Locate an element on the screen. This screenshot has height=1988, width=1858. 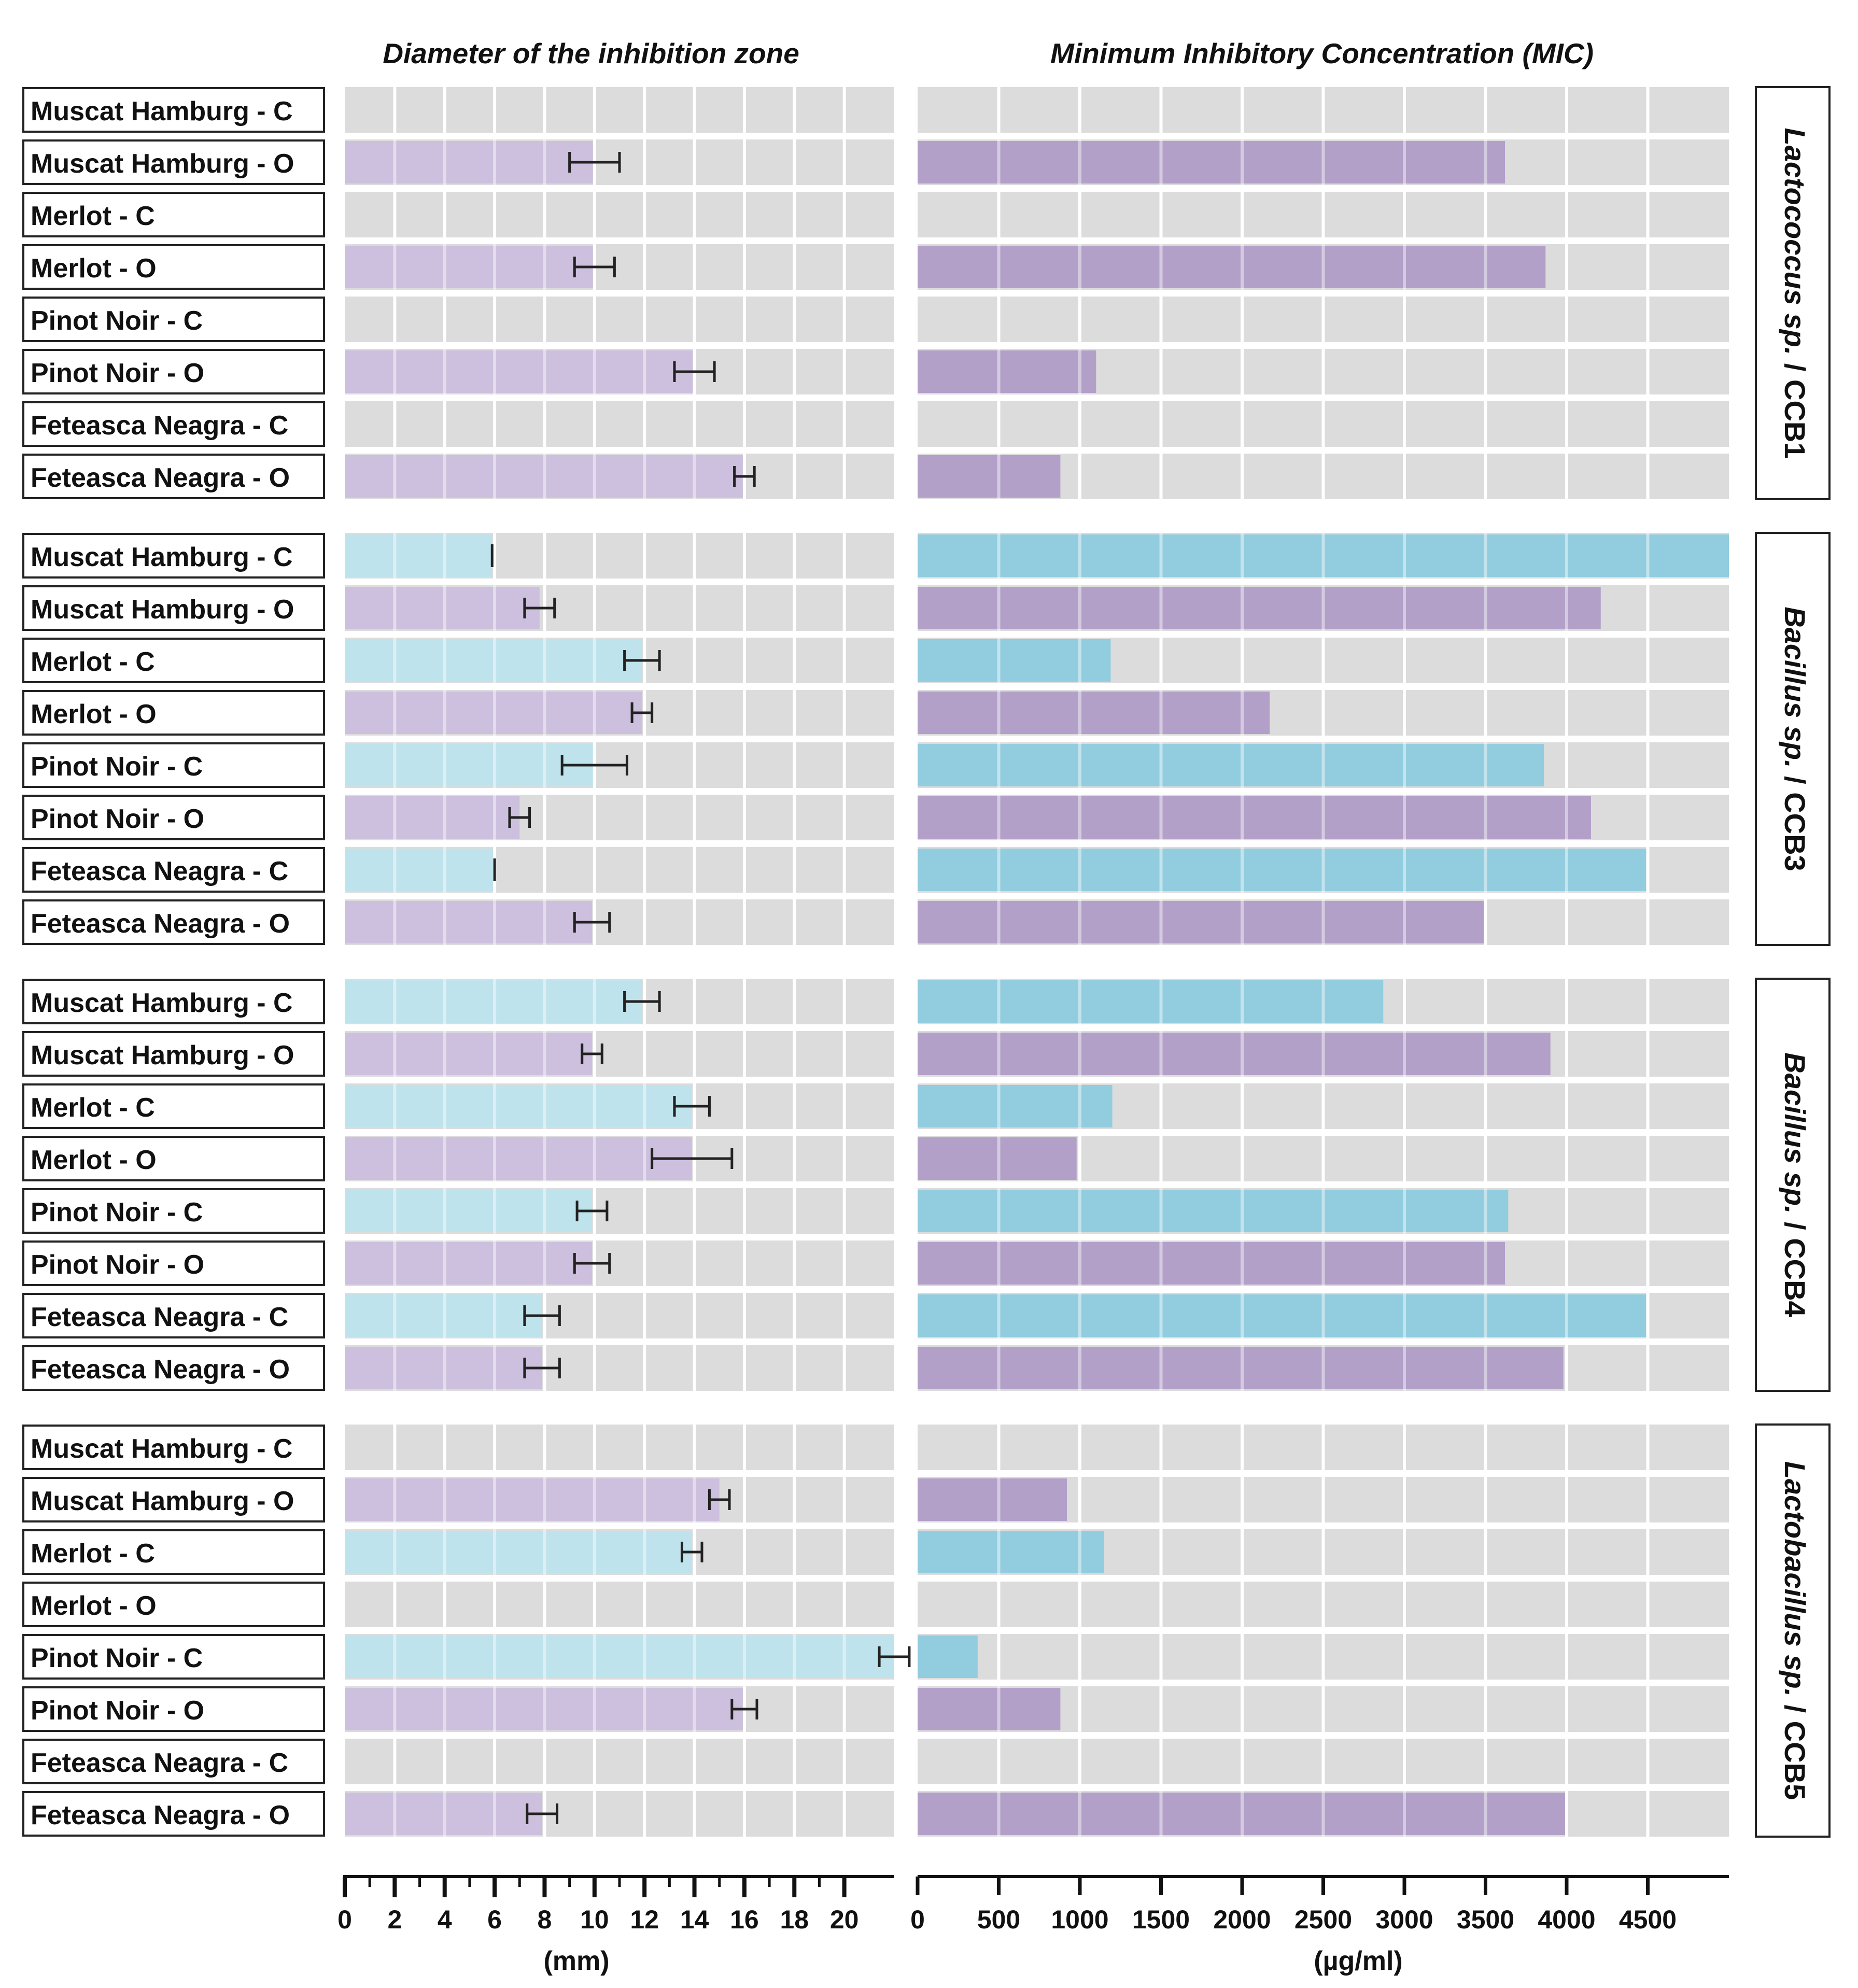
row-label: Merlot - C is located at coordinates (93, 662).